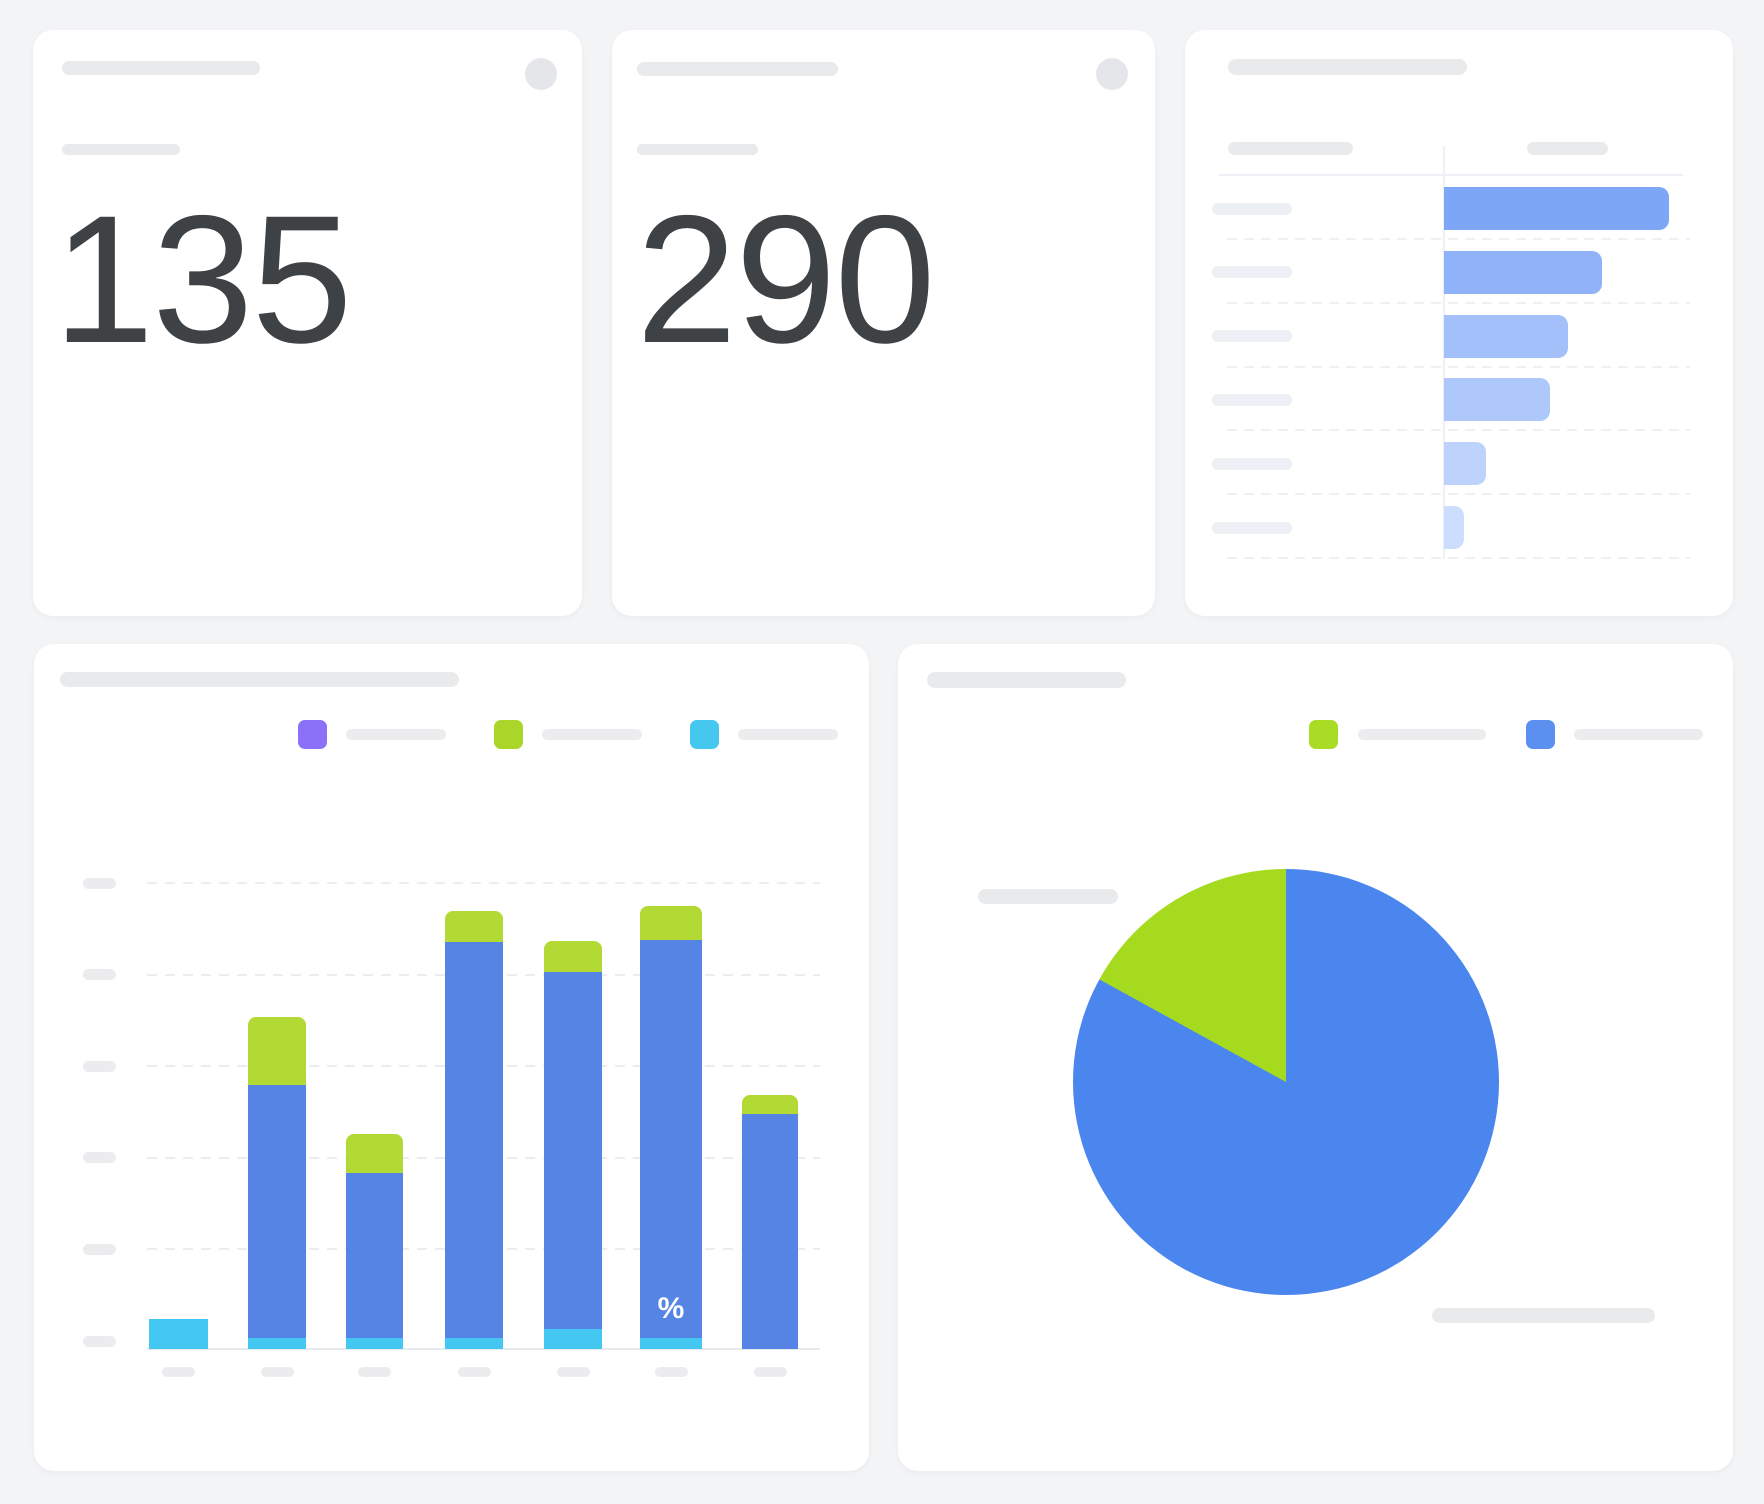 This screenshot has width=1764, height=1504. What do you see at coordinates (786, 279) in the screenshot?
I see `stat-value: 290` at bounding box center [786, 279].